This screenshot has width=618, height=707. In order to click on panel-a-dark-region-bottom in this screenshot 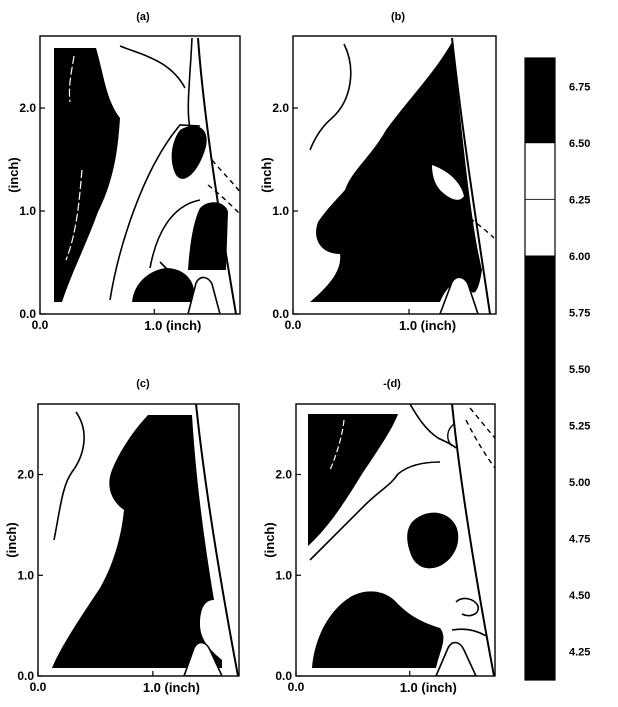, I will do `click(163, 285)`.